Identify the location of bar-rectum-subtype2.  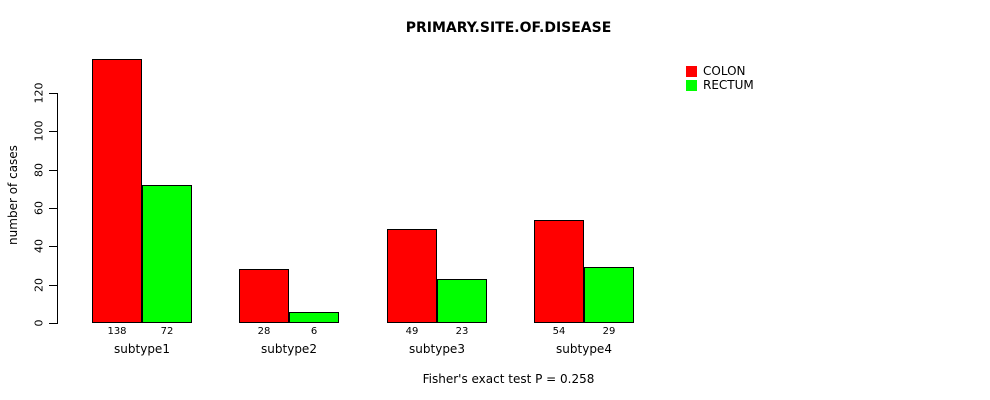
(314, 317).